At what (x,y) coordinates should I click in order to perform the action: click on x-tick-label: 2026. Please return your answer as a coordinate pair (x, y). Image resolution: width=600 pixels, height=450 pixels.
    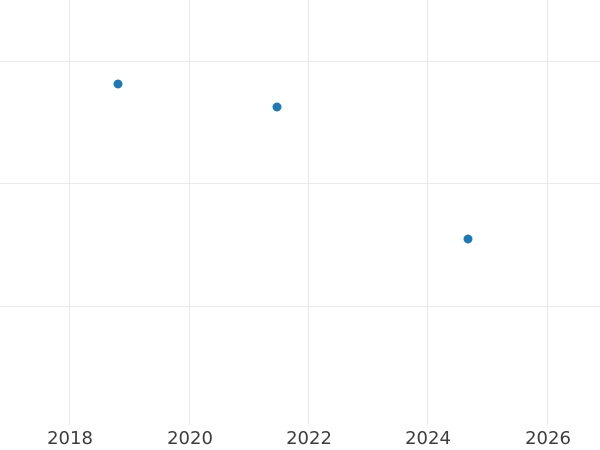
    Looking at the image, I should click on (548, 438).